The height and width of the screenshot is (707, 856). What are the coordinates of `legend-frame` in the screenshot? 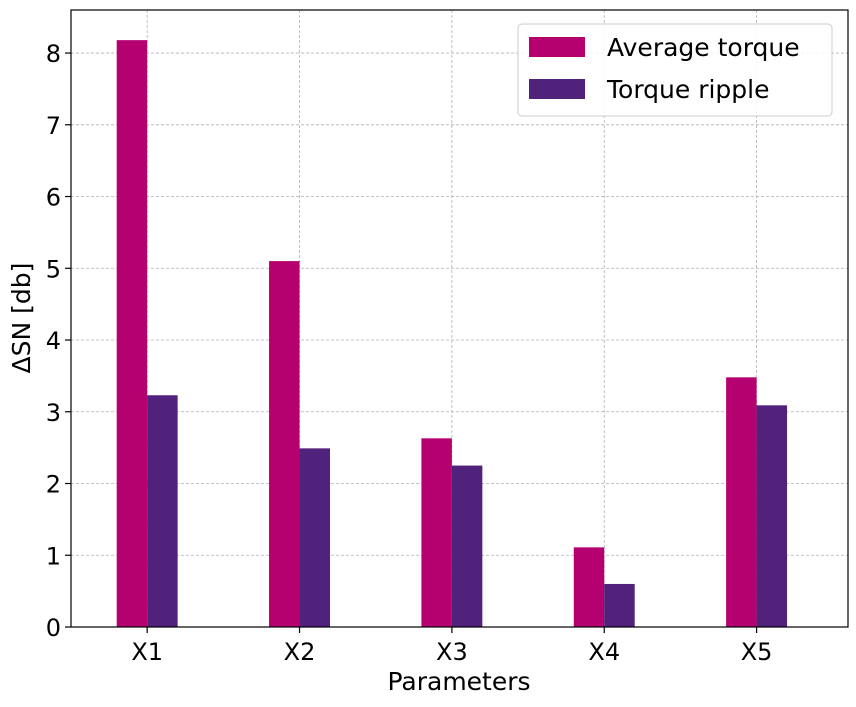 It's located at (675, 70).